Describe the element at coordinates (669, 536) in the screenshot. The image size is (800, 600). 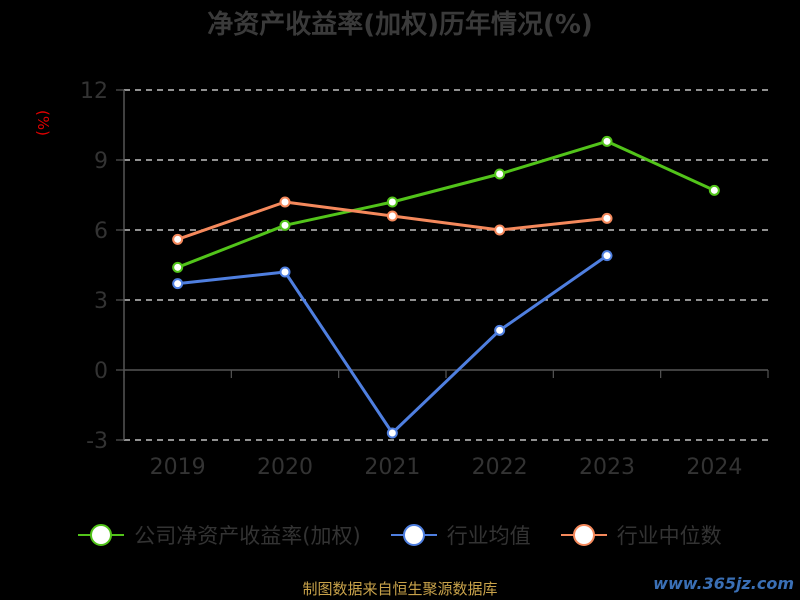
I see `legend-label: 行业中位数` at that location.